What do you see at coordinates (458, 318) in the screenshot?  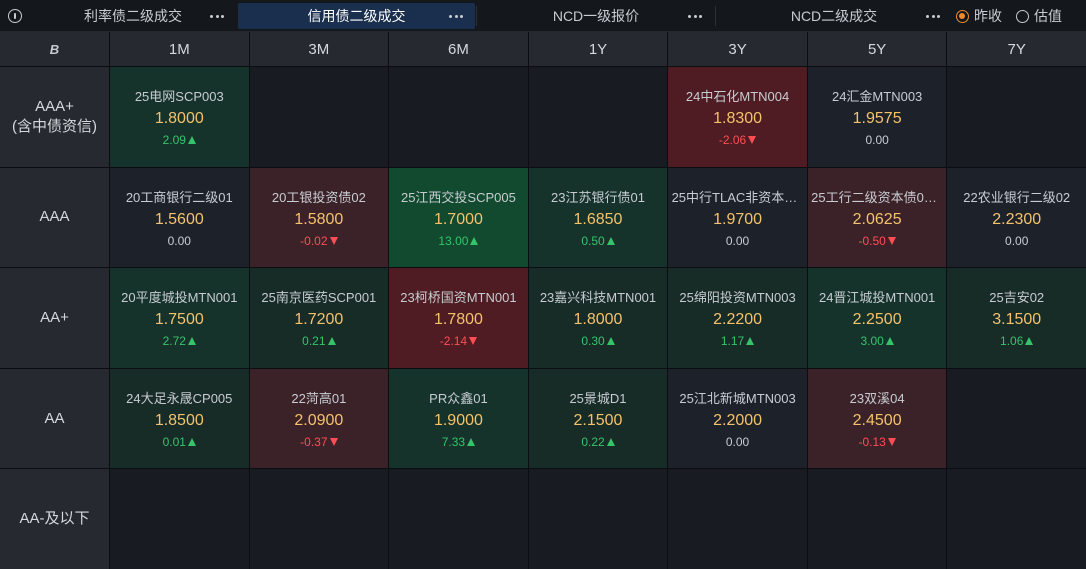 I see `bond-quote-cell: 23柯桥国资MTN001 1.7800 -2.14` at bounding box center [458, 318].